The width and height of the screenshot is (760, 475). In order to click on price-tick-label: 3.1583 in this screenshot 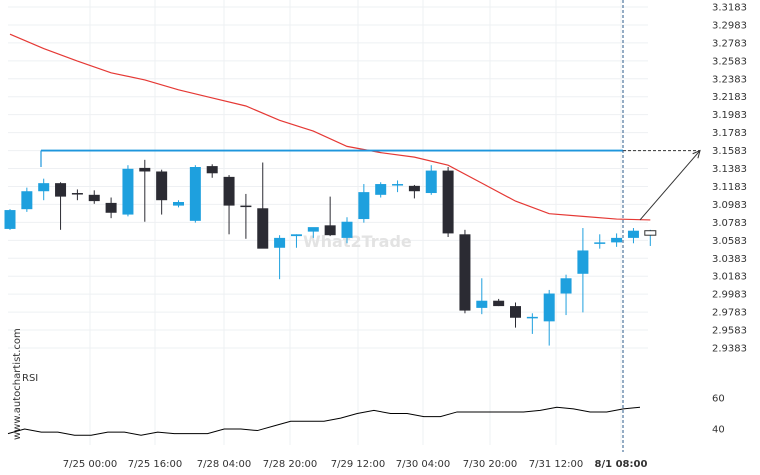, I will do `click(729, 151)`.